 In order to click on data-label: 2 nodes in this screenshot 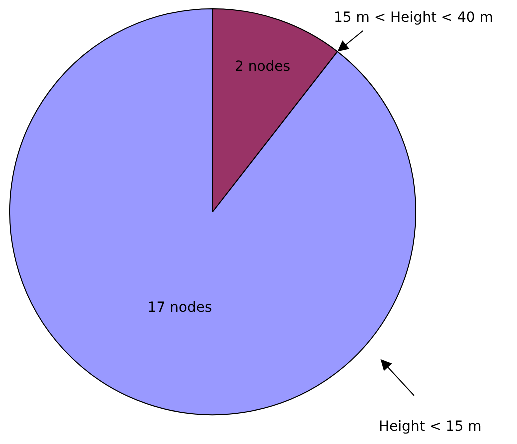, I will do `click(262, 67)`.